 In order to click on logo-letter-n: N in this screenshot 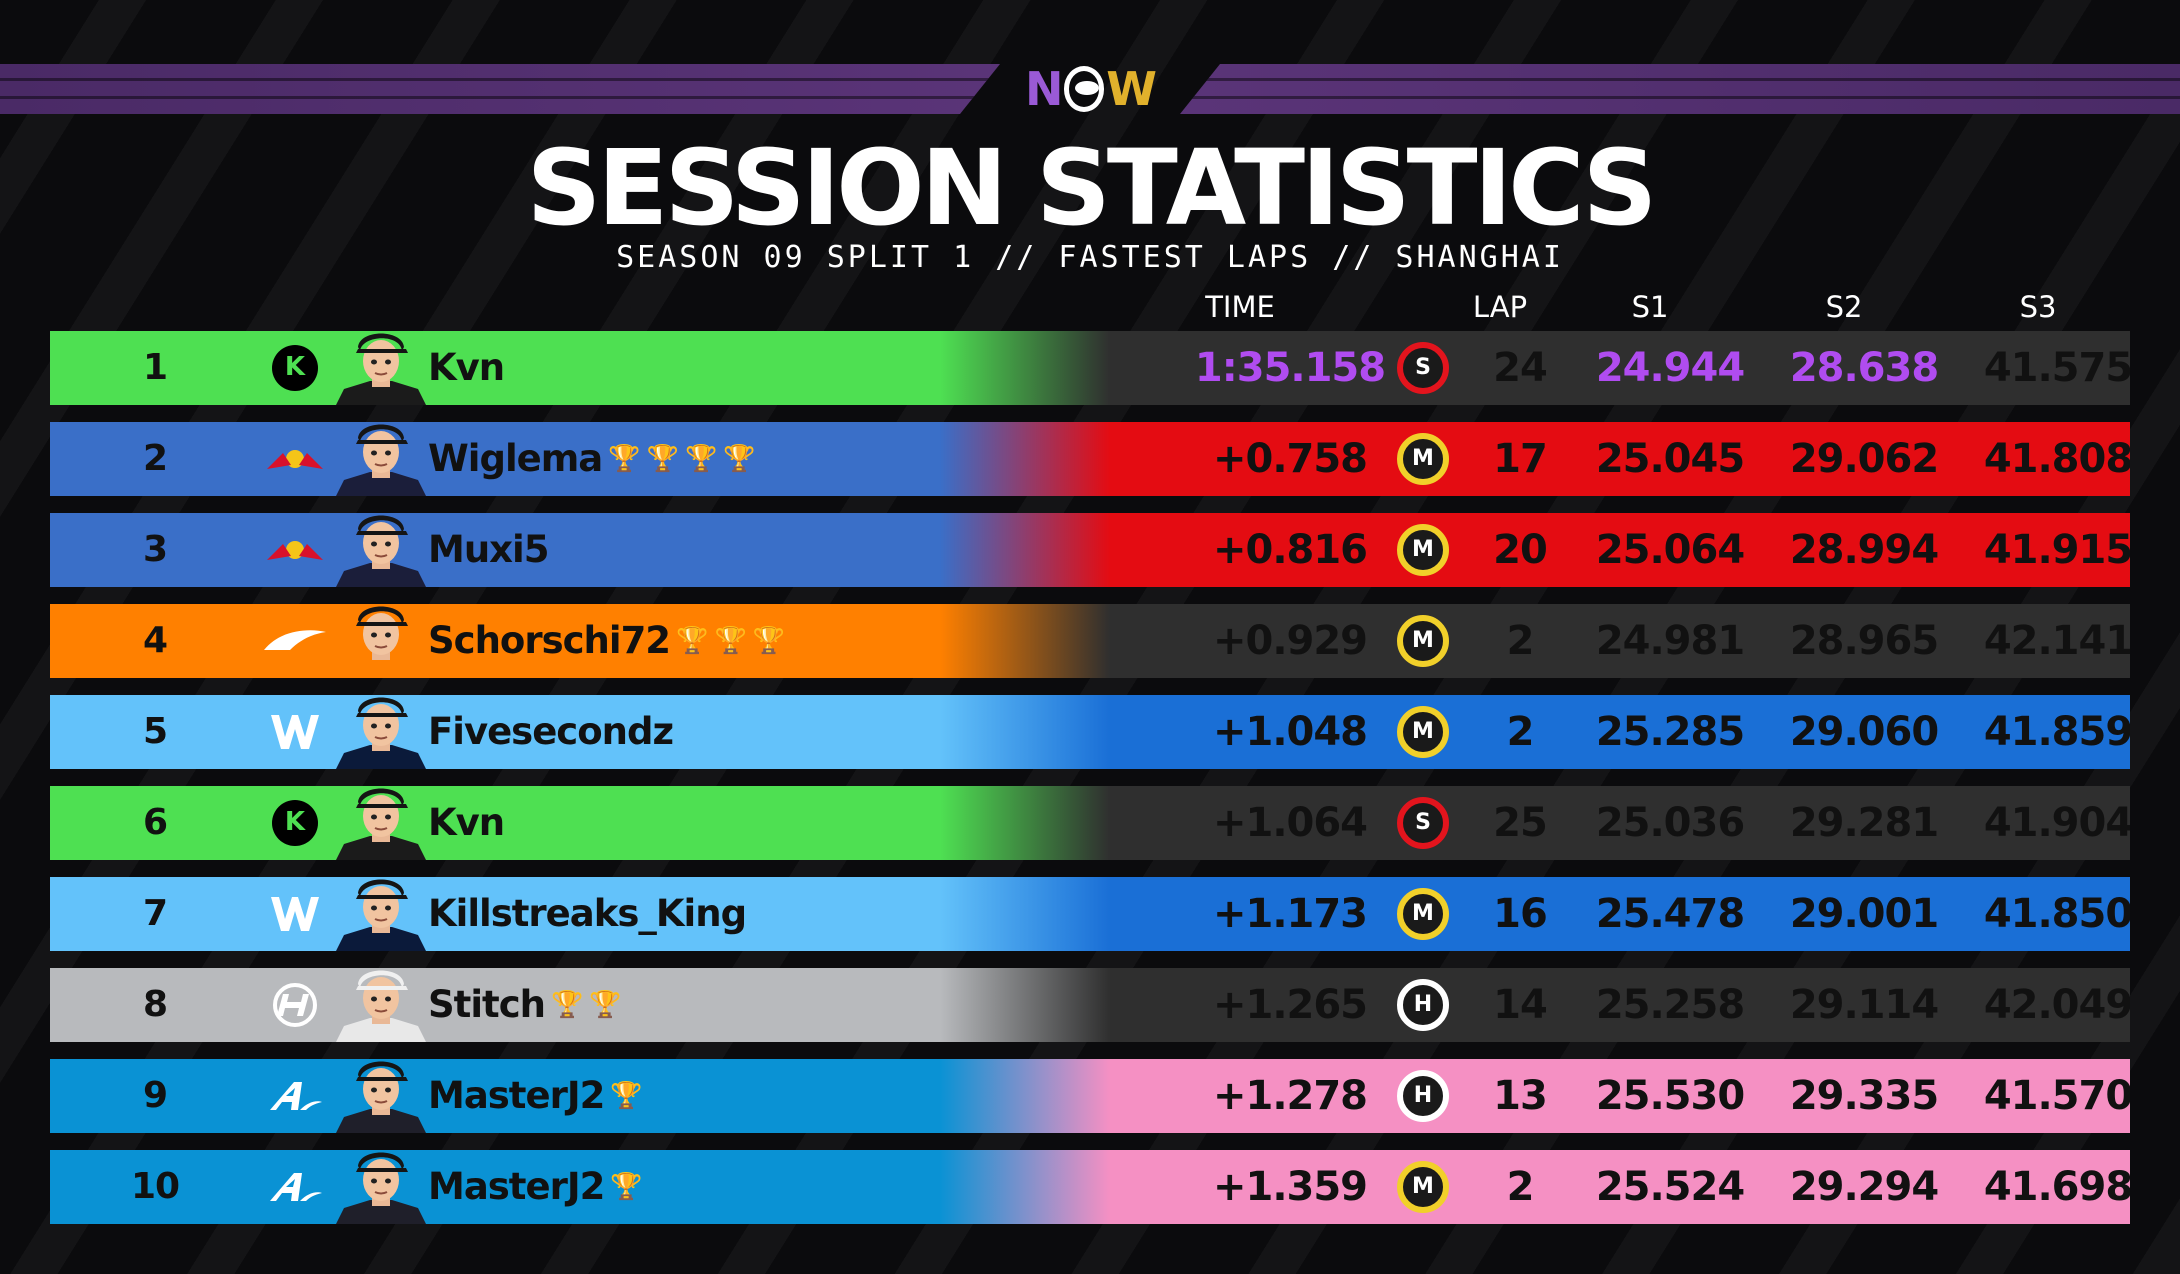, I will do `click(1044, 89)`.